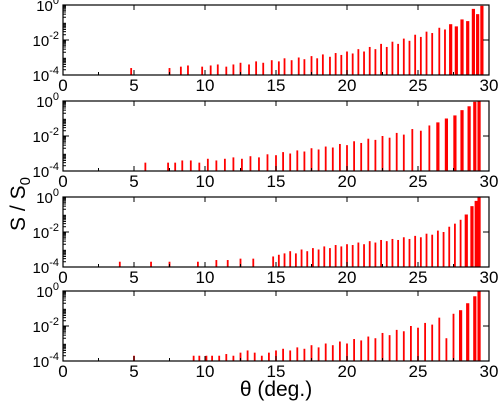  I want to click on y-axis-title-subscript: 0, so click(25, 181).